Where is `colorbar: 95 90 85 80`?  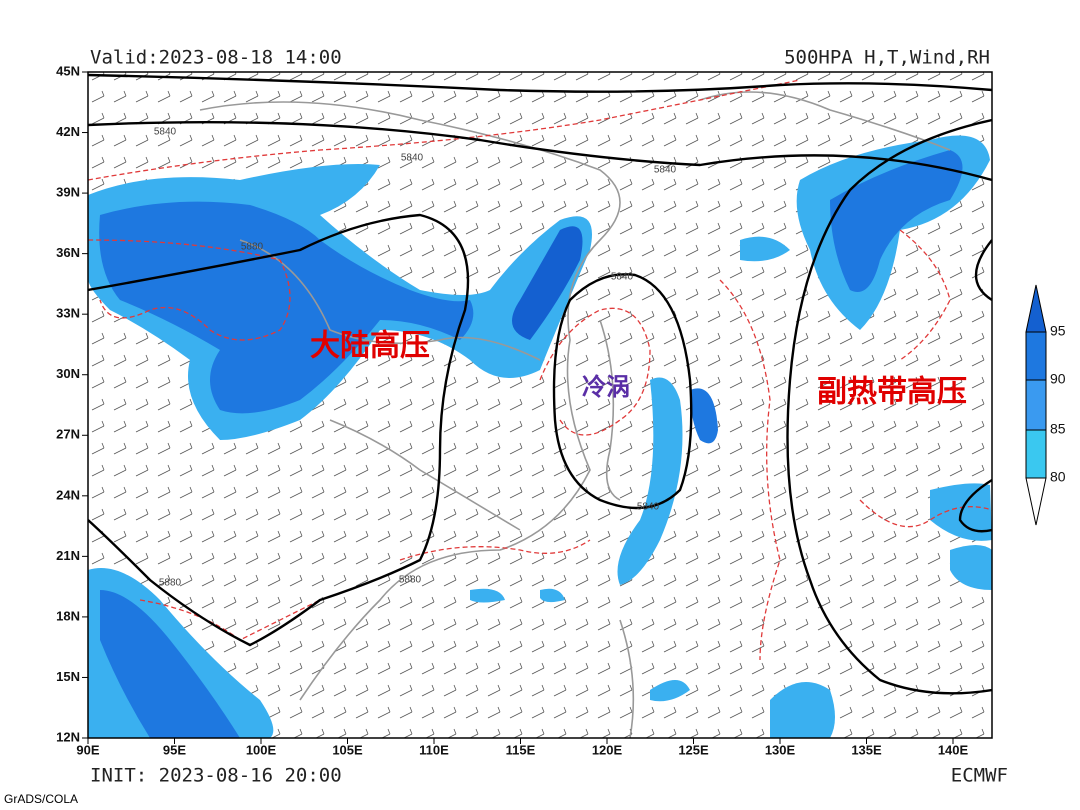 colorbar: 95 90 85 80 is located at coordinates (1045, 405).